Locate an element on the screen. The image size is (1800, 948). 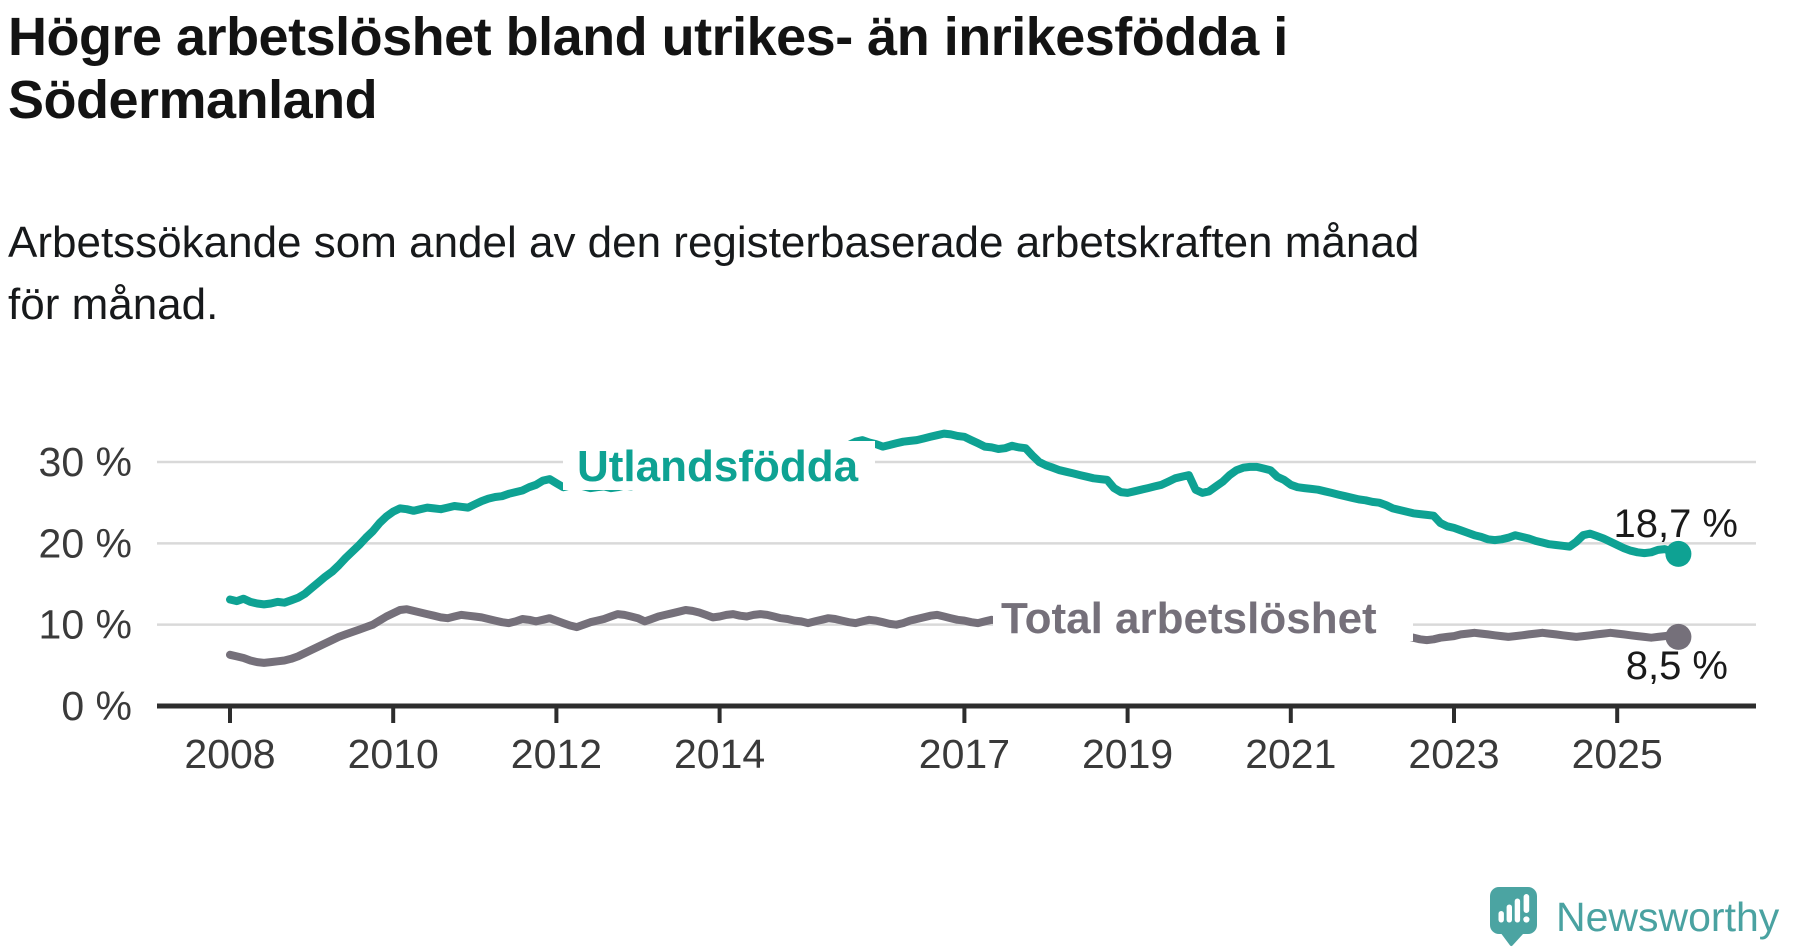
x-tick-label-2019: 2019 is located at coordinates (1127, 754).